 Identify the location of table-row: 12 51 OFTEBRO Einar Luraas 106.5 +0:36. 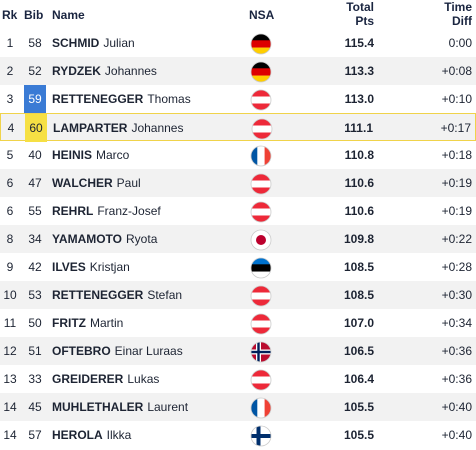
(238, 351).